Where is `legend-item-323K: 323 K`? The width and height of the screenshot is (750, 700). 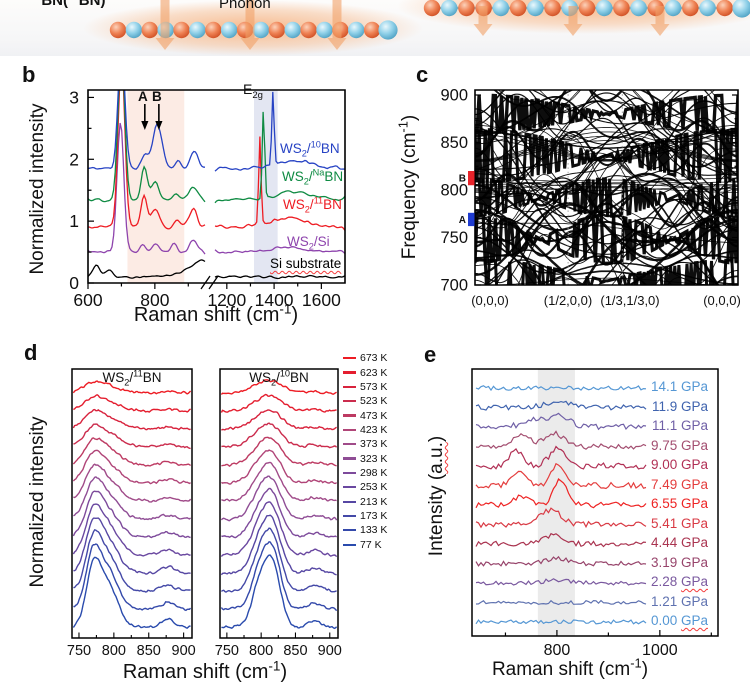
legend-item-323K: 323 K is located at coordinates (365, 458).